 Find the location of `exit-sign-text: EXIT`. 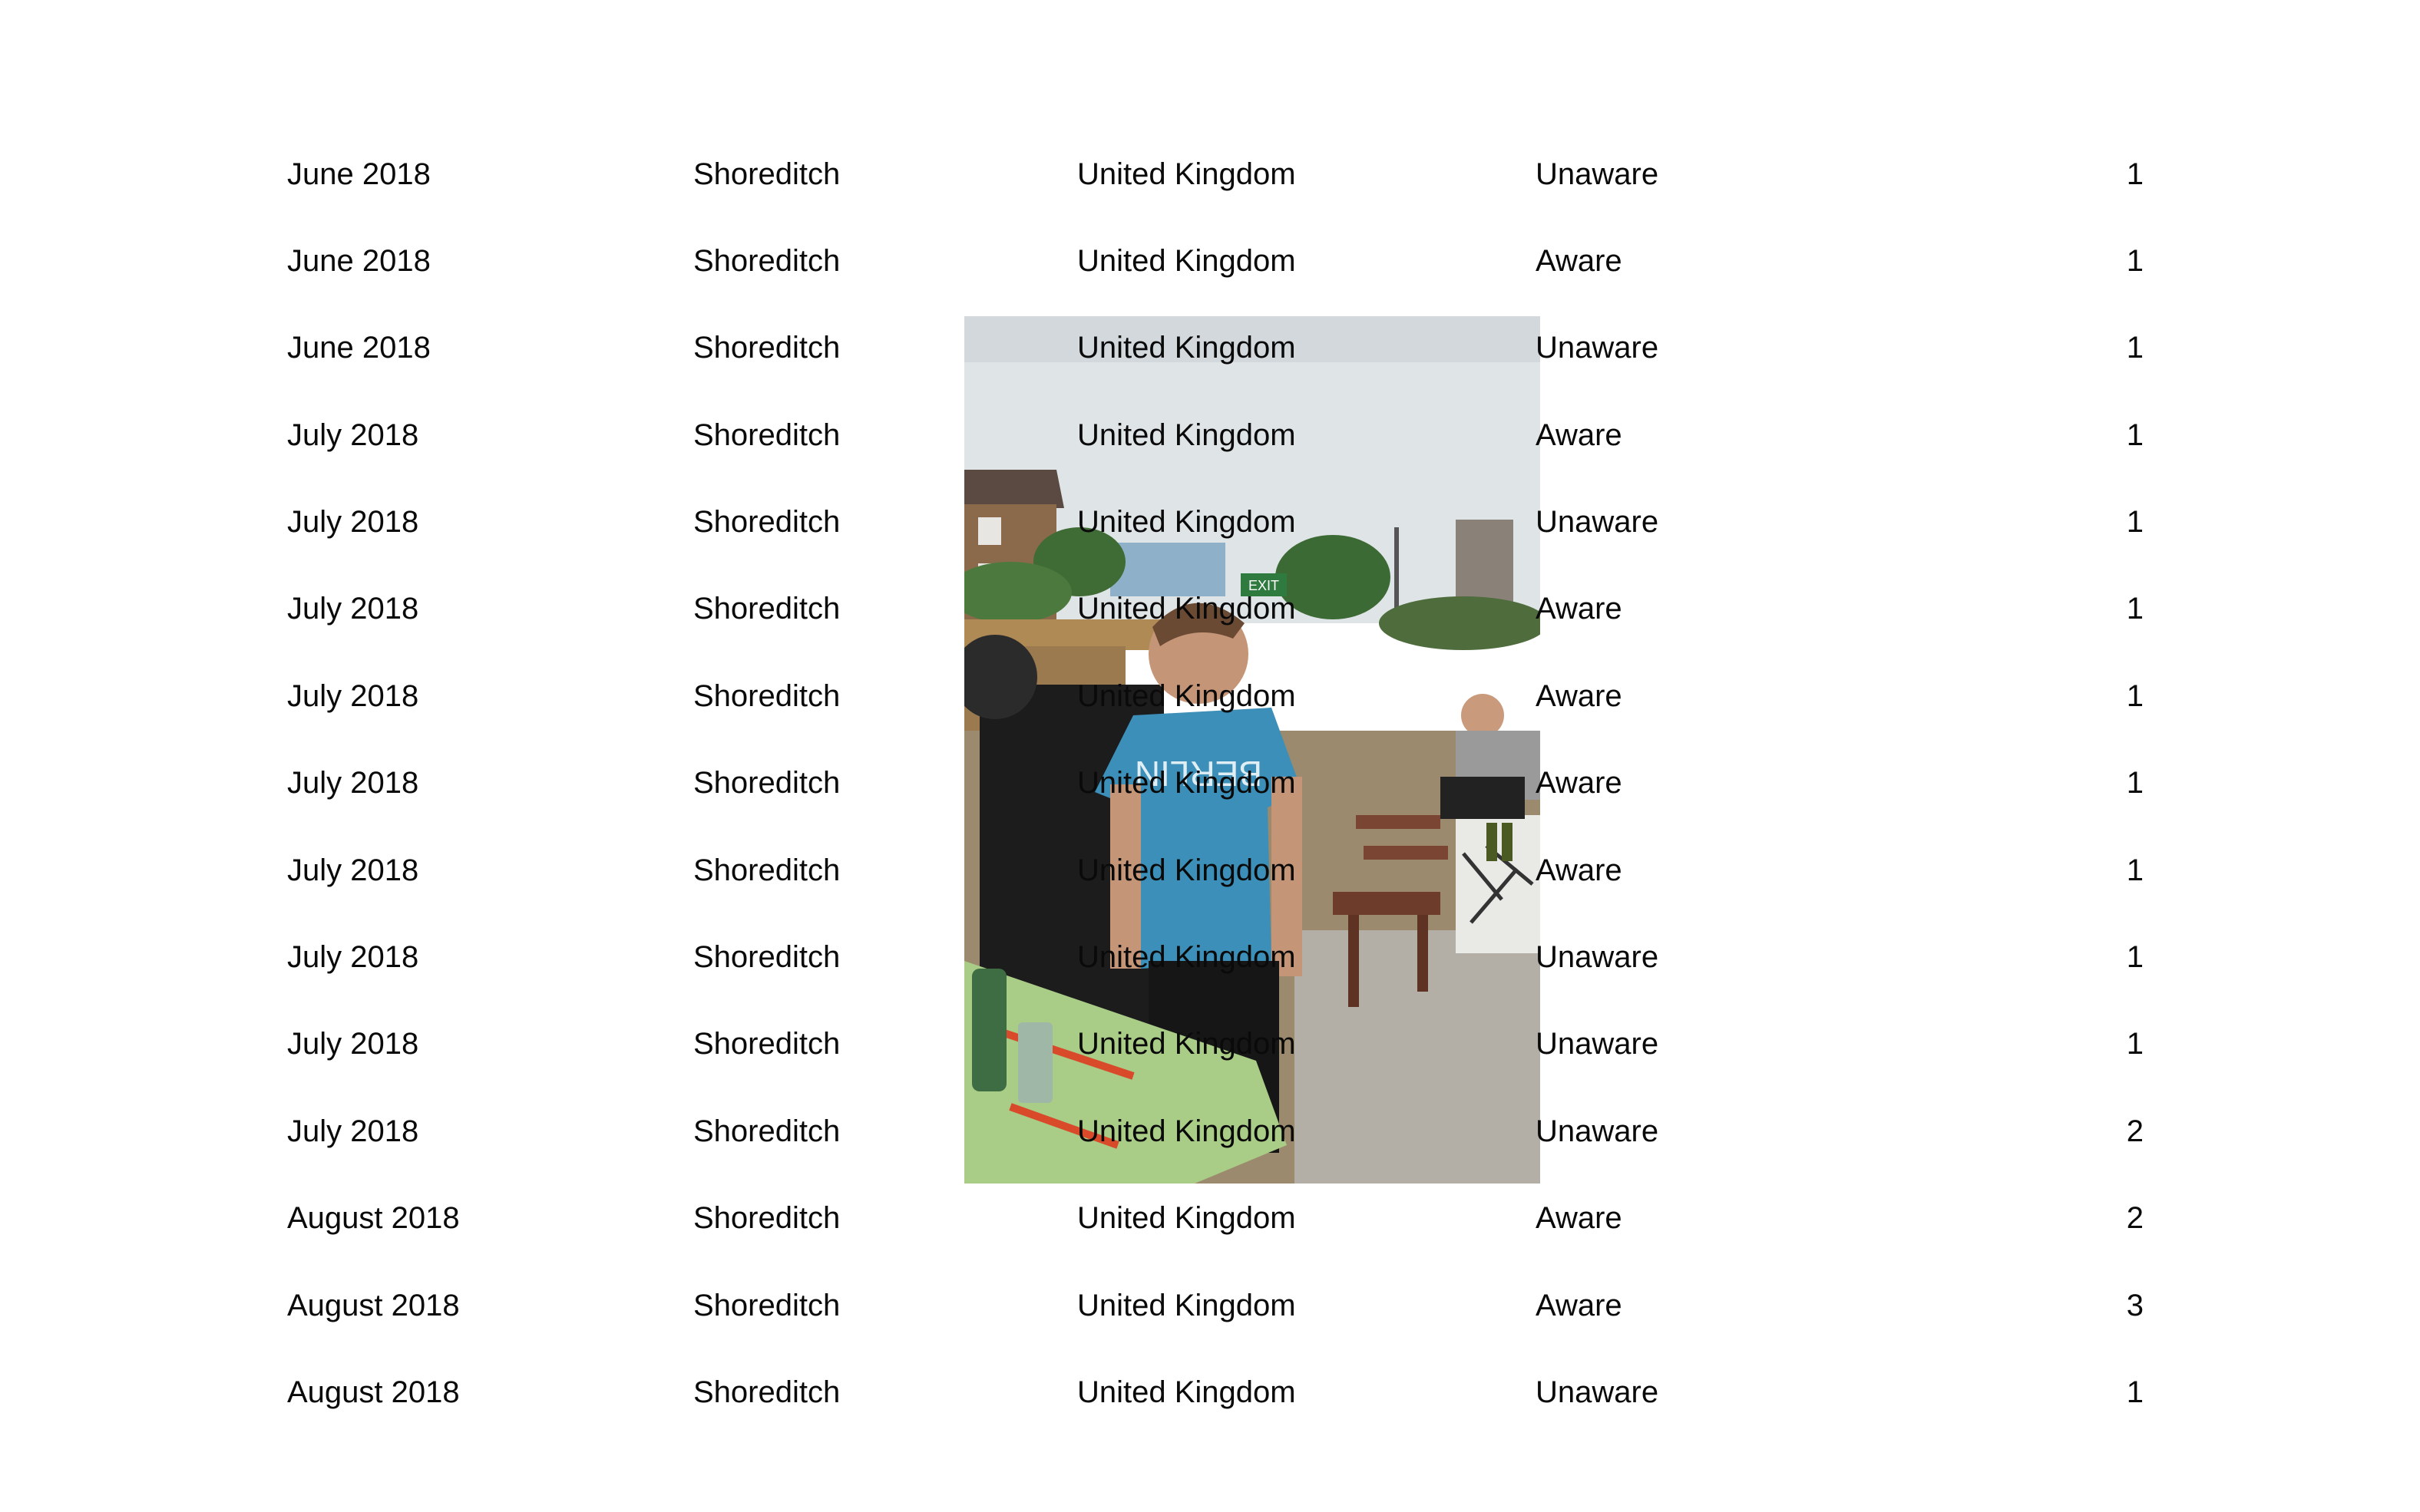

exit-sign-text: EXIT is located at coordinates (1263, 586).